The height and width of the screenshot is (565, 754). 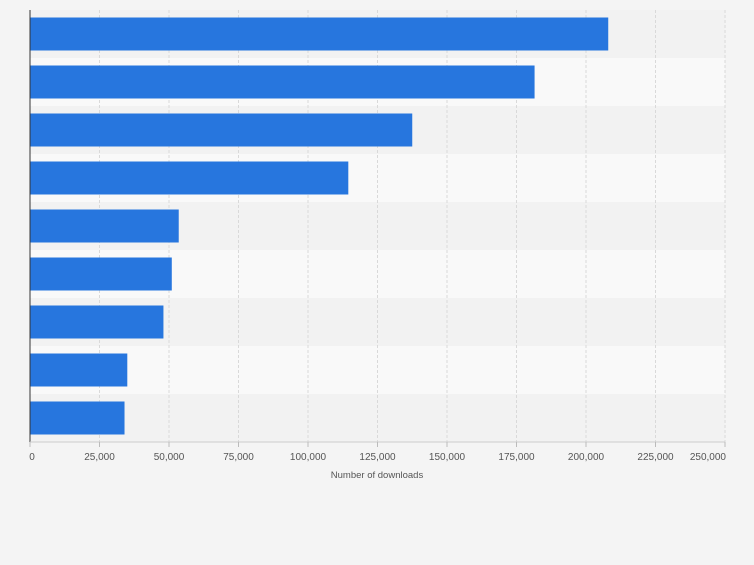 I want to click on x-tick-label: 200,000, so click(x=586, y=457).